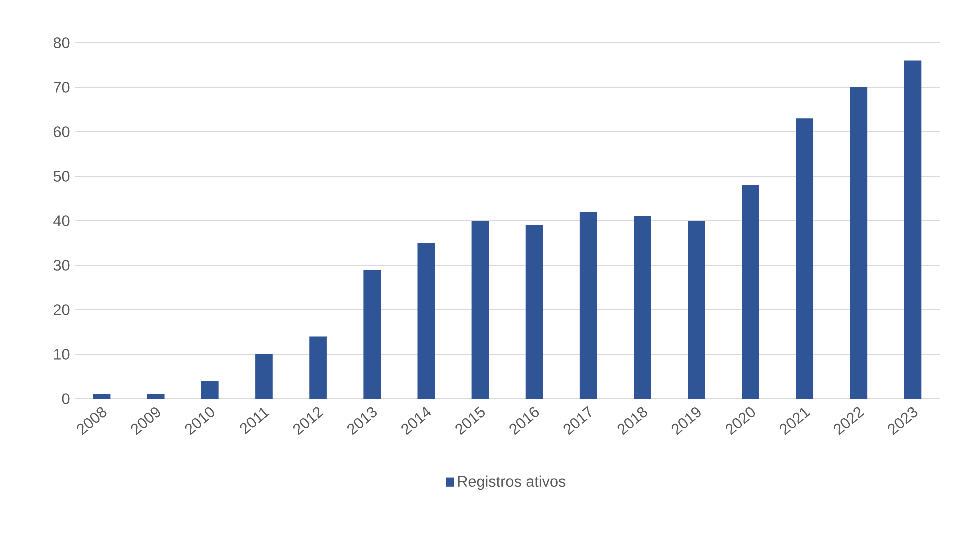  What do you see at coordinates (62, 354) in the screenshot?
I see `y-tick-label: 10` at bounding box center [62, 354].